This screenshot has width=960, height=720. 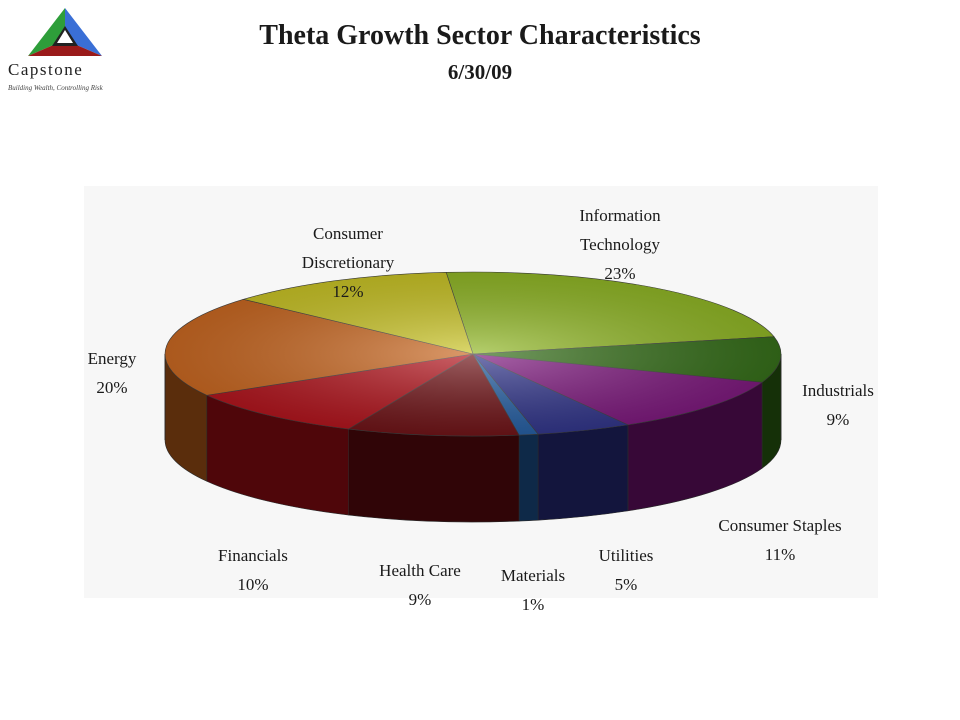 I want to click on slice-label: Information Technology 23%, so click(x=620, y=244).